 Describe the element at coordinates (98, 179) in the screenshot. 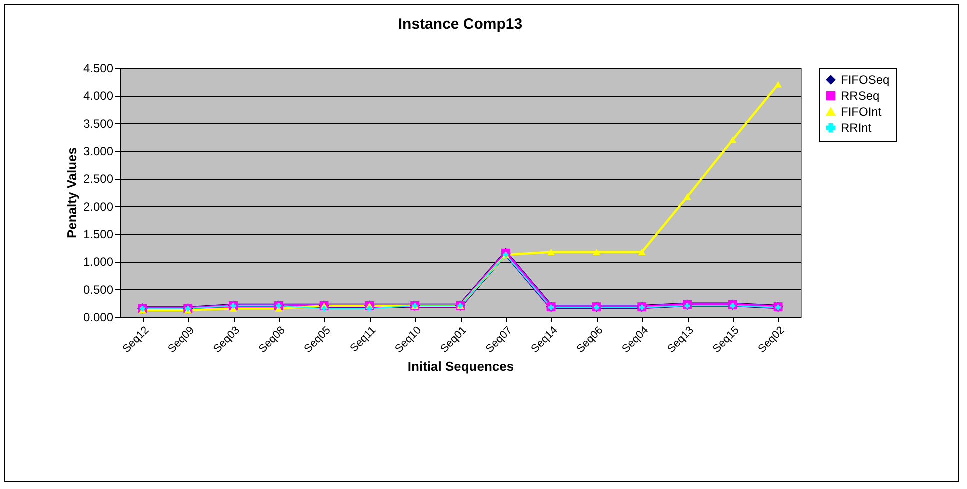

I see `y-tick-label: 2.500` at that location.